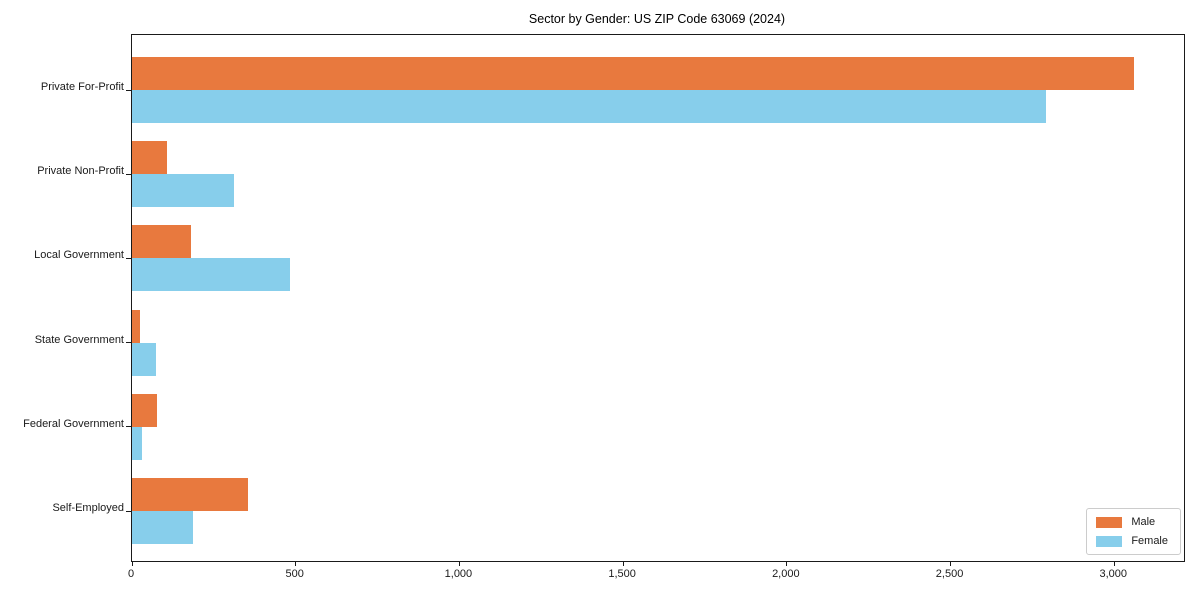 Image resolution: width=1200 pixels, height=600 pixels. Describe the element at coordinates (88, 508) in the screenshot. I see `y-tick-label-self-employed: Self-Employed` at that location.